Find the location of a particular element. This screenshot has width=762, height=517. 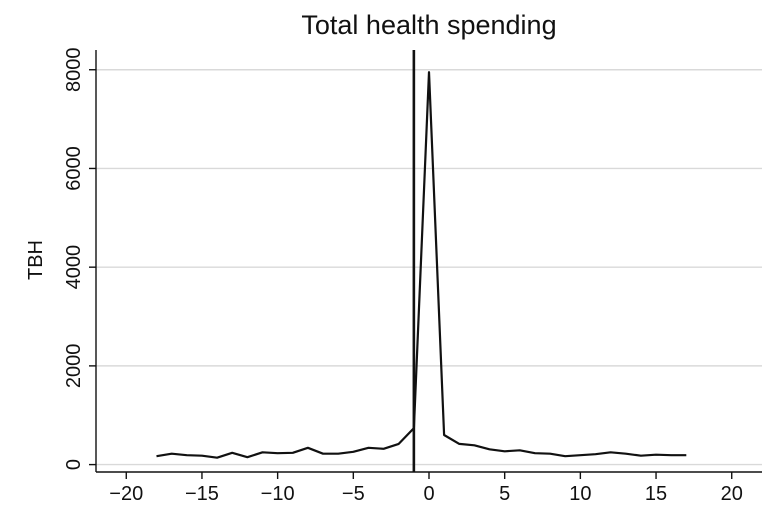

y-axis-title: TBH is located at coordinates (36, 260).